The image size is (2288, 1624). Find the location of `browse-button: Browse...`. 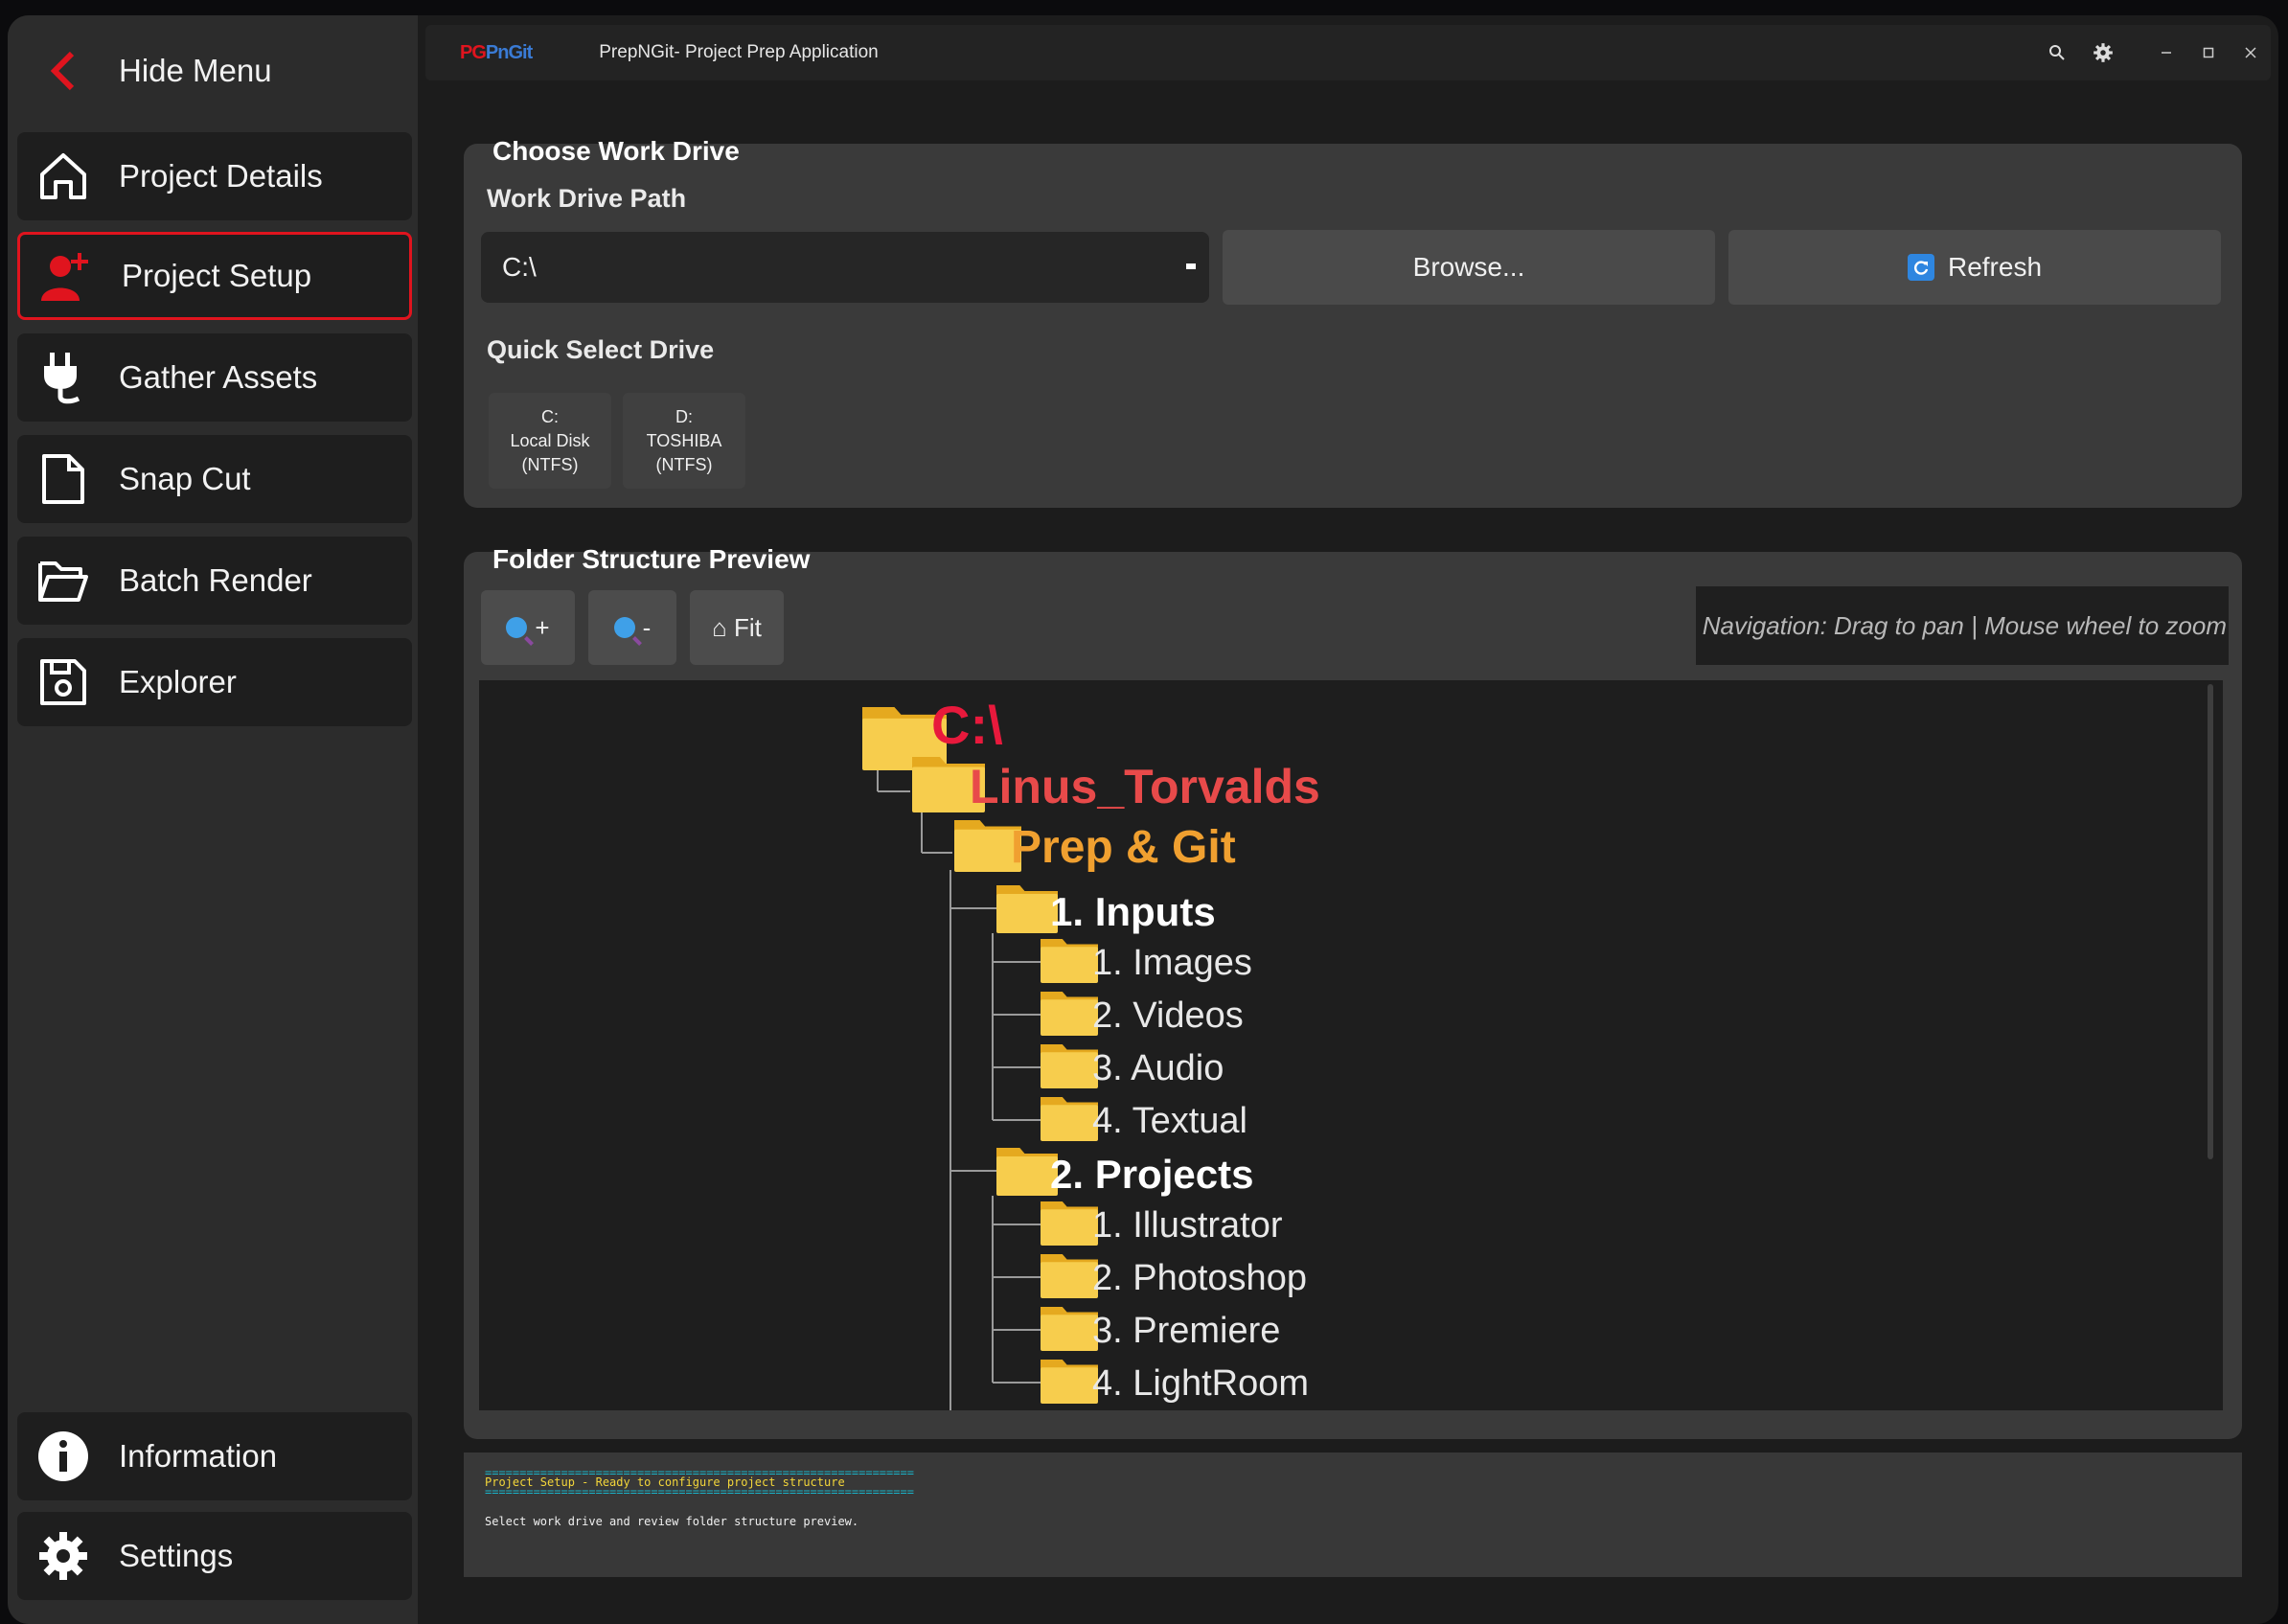

browse-button: Browse... is located at coordinates (1469, 267).